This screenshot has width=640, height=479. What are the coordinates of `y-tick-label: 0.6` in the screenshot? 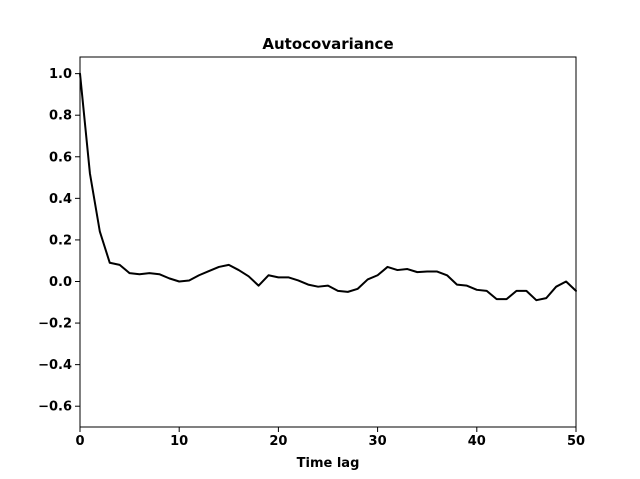 It's located at (60, 157).